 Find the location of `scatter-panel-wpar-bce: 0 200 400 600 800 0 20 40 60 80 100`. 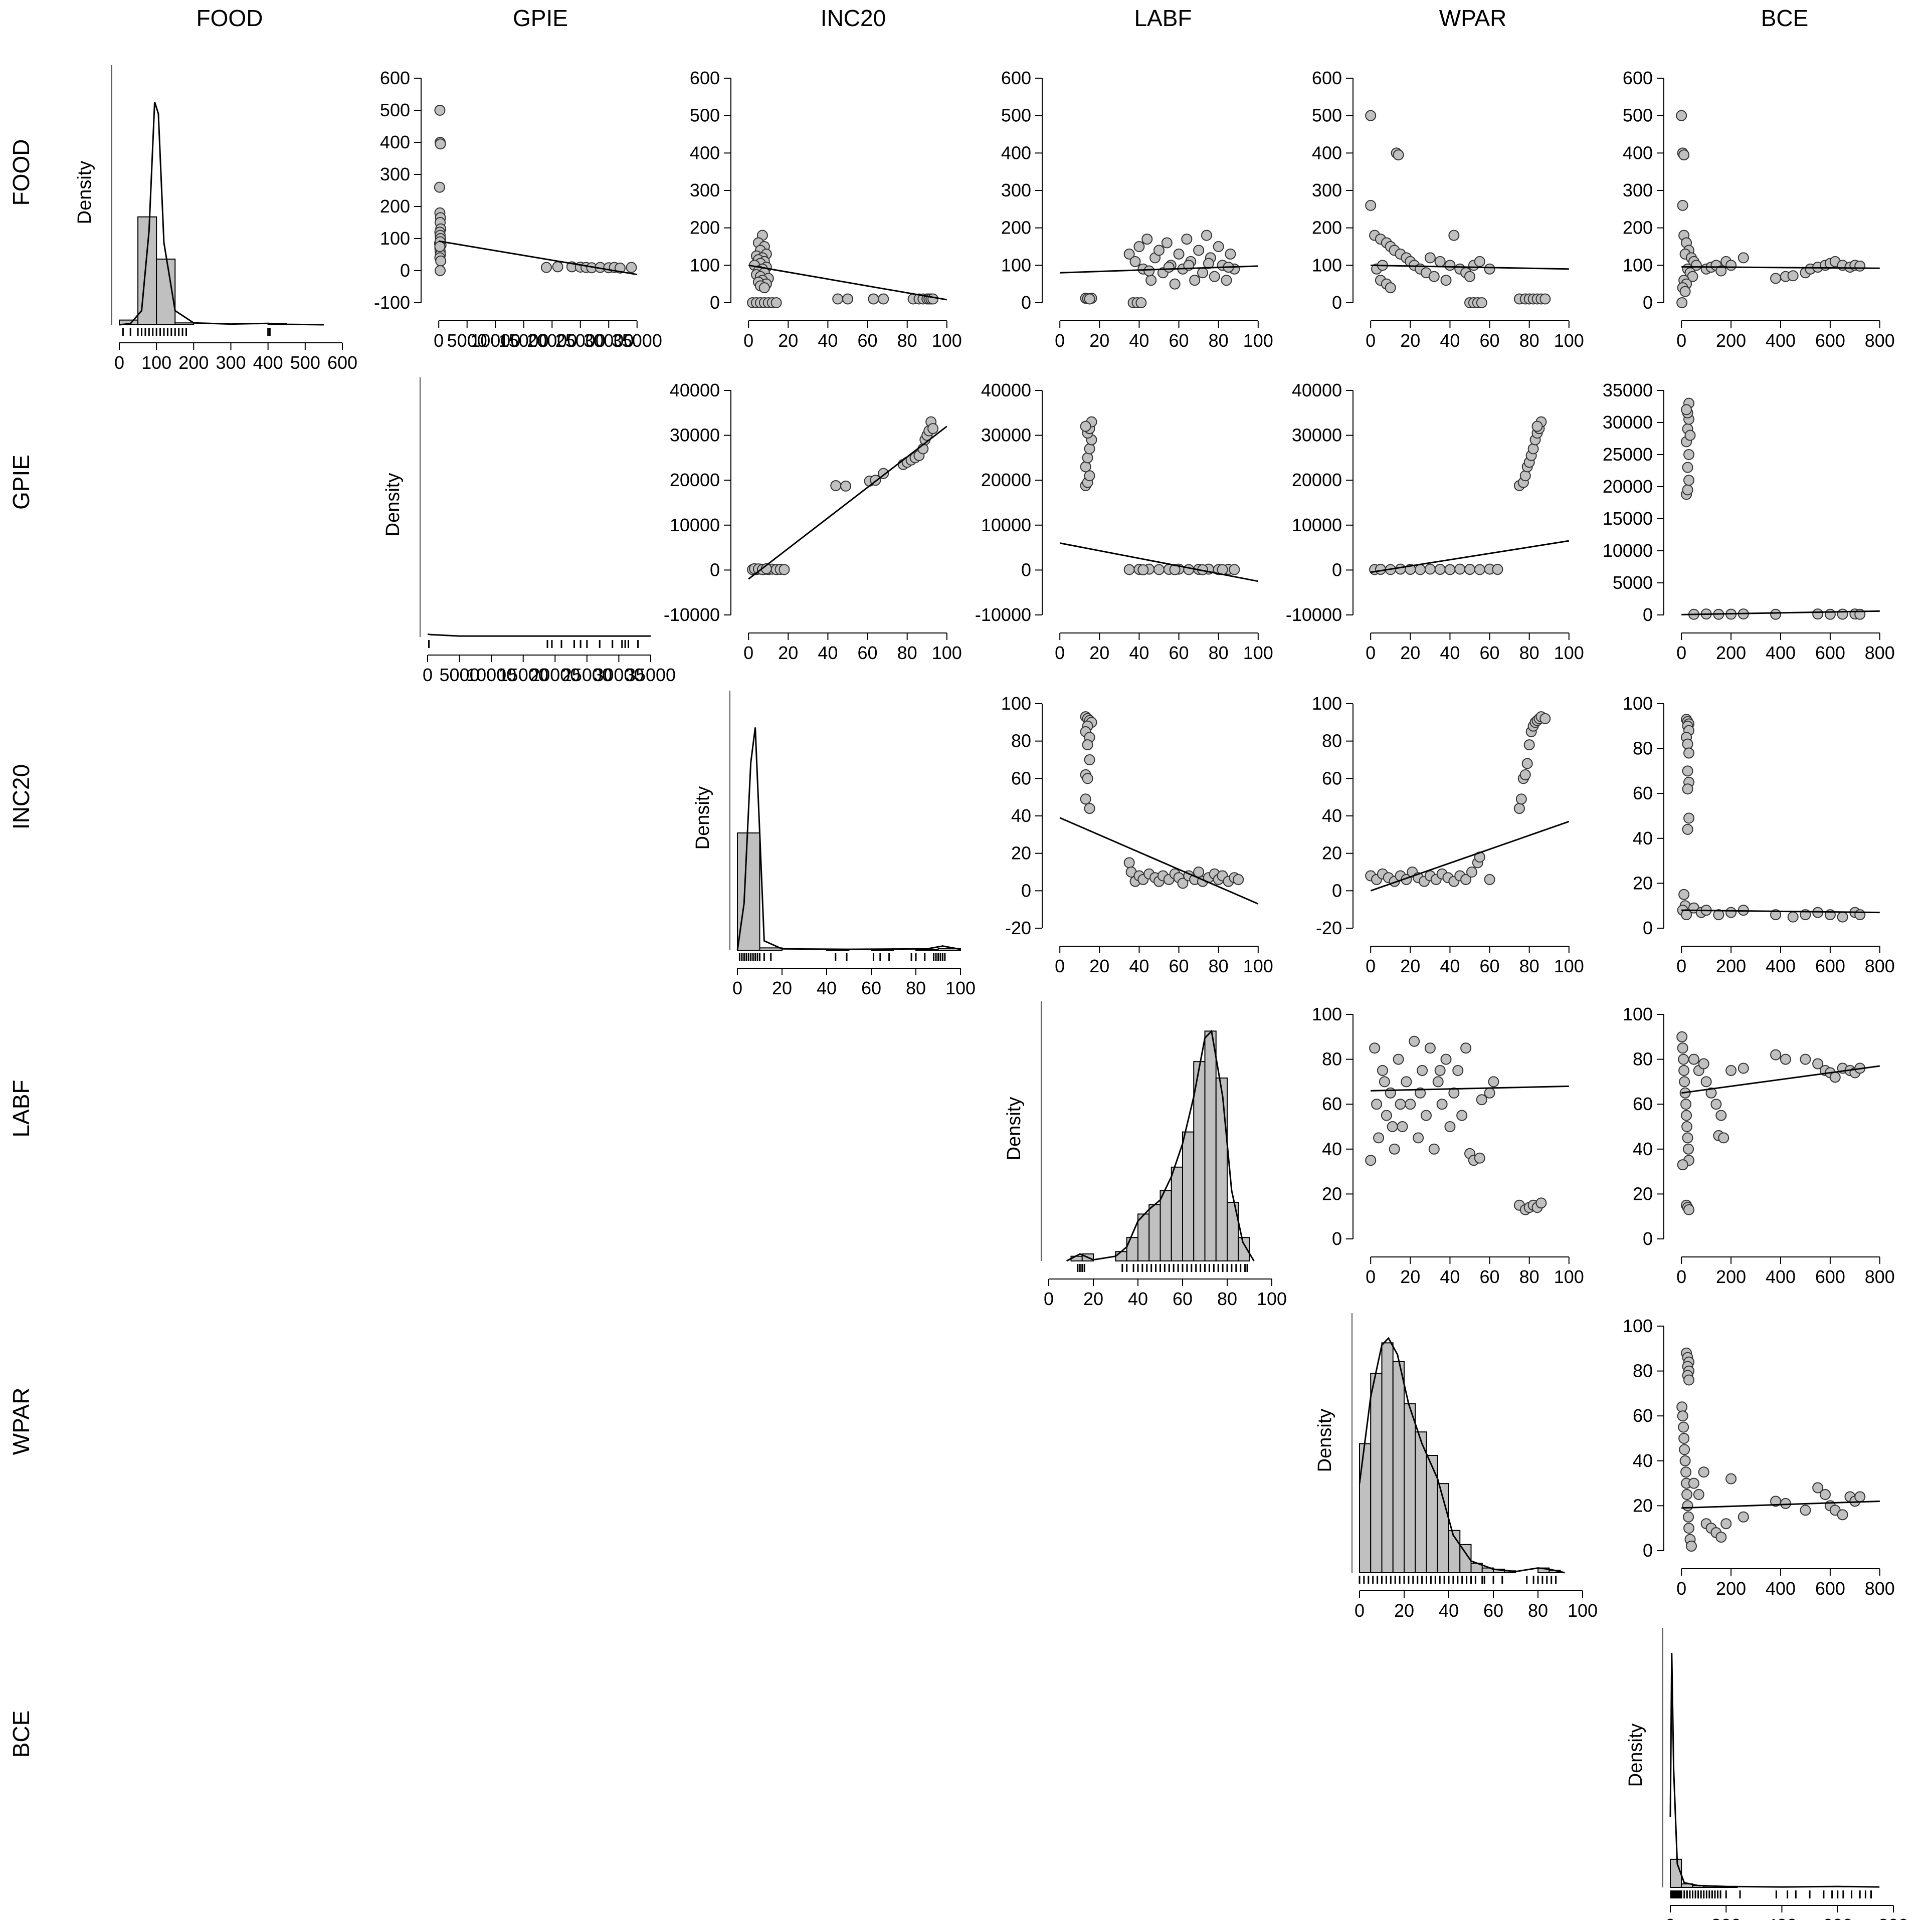

scatter-panel-wpar-bce: 0 200 400 600 800 0 20 40 60 80 100 is located at coordinates (1759, 1457).